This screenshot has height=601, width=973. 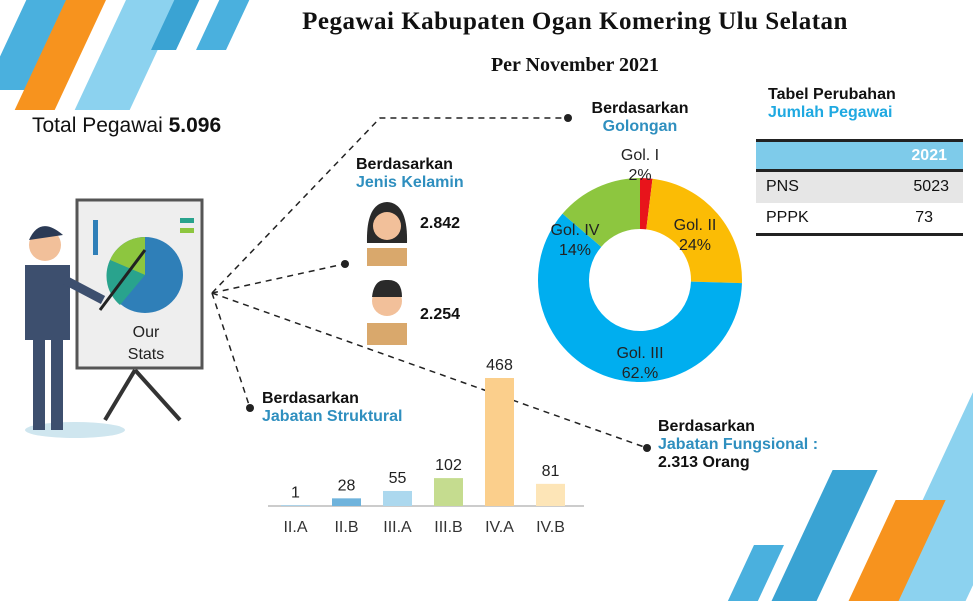 I want to click on bar-IV.B, so click(x=550, y=494).